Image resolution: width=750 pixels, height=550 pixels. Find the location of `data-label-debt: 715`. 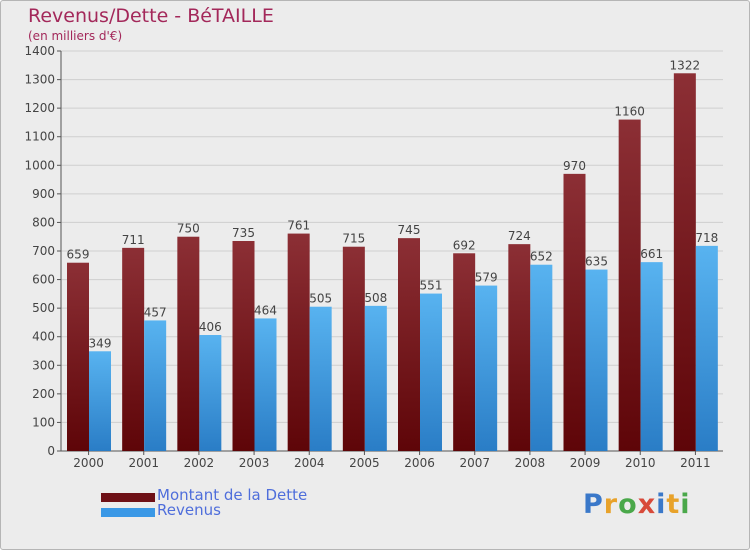

data-label-debt: 715 is located at coordinates (353, 239).